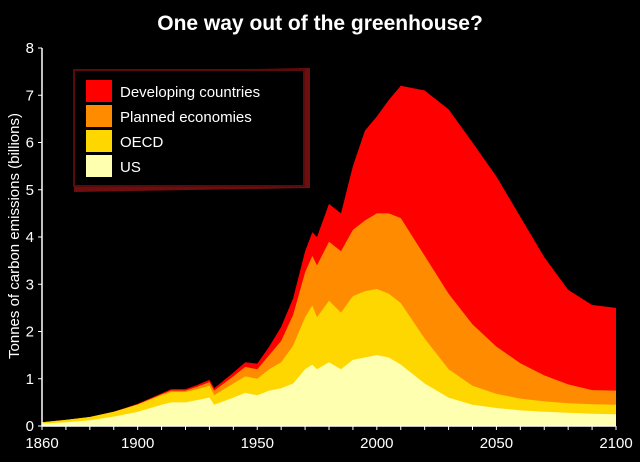  What do you see at coordinates (376, 443) in the screenshot?
I see `x-tick-label: 2000` at bounding box center [376, 443].